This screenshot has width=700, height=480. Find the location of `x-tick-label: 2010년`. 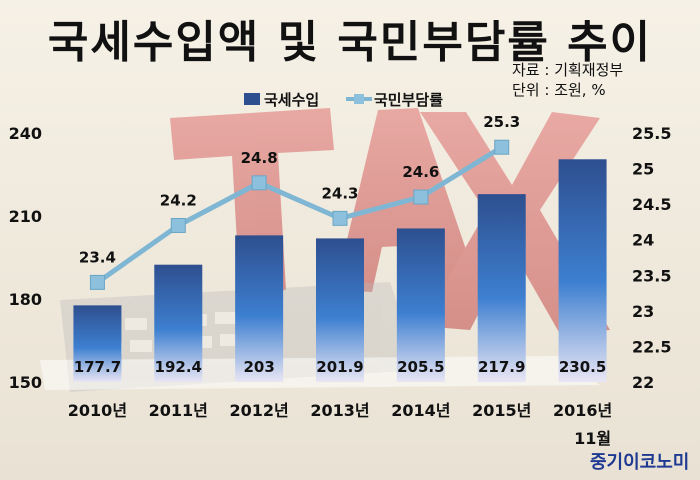

x-tick-label: 2010년 is located at coordinates (97, 410).